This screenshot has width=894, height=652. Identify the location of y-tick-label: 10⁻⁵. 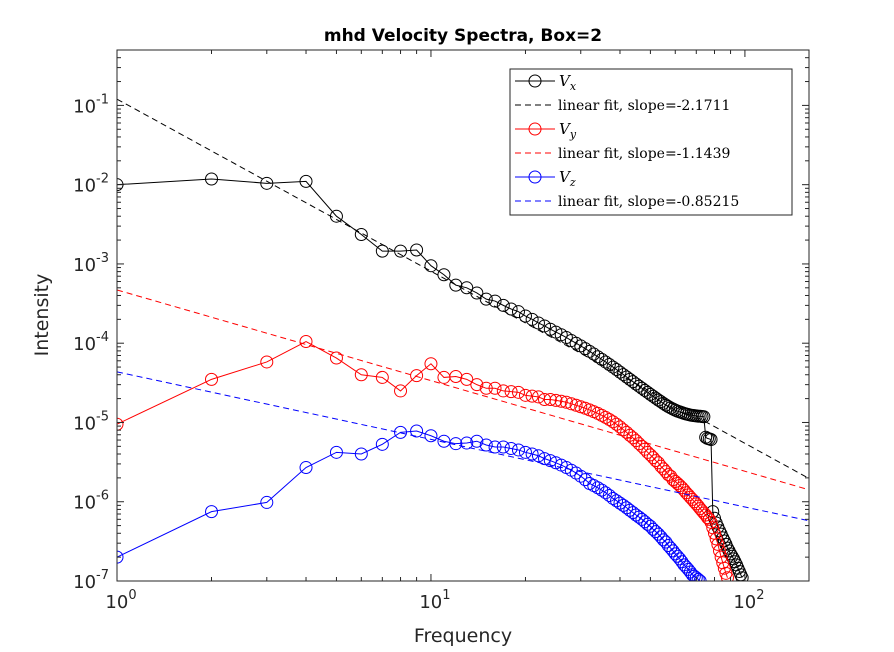
(91, 421).